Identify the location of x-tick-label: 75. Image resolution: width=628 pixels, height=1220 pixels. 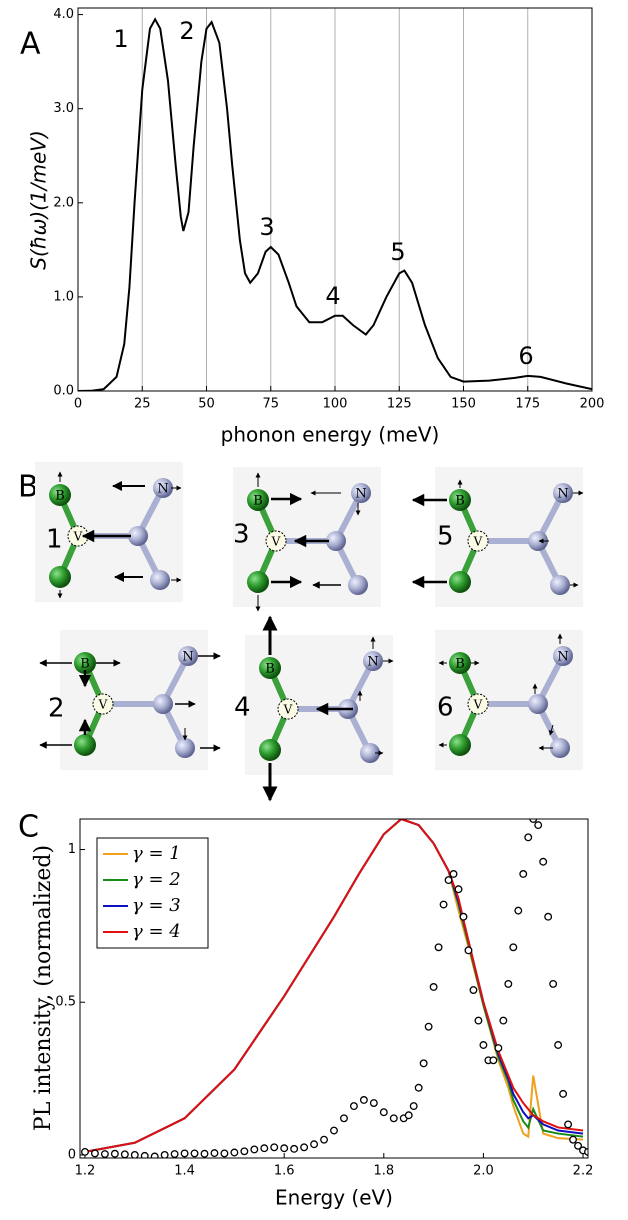
(270, 404).